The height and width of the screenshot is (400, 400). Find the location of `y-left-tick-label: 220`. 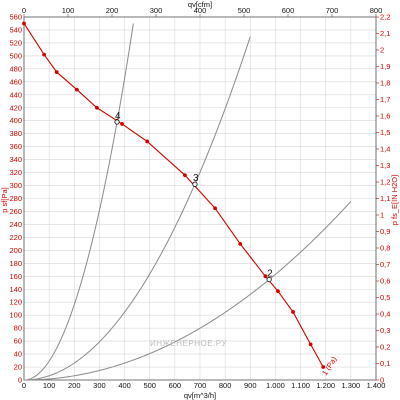

y-left-tick-label: 220 is located at coordinates (15, 237).